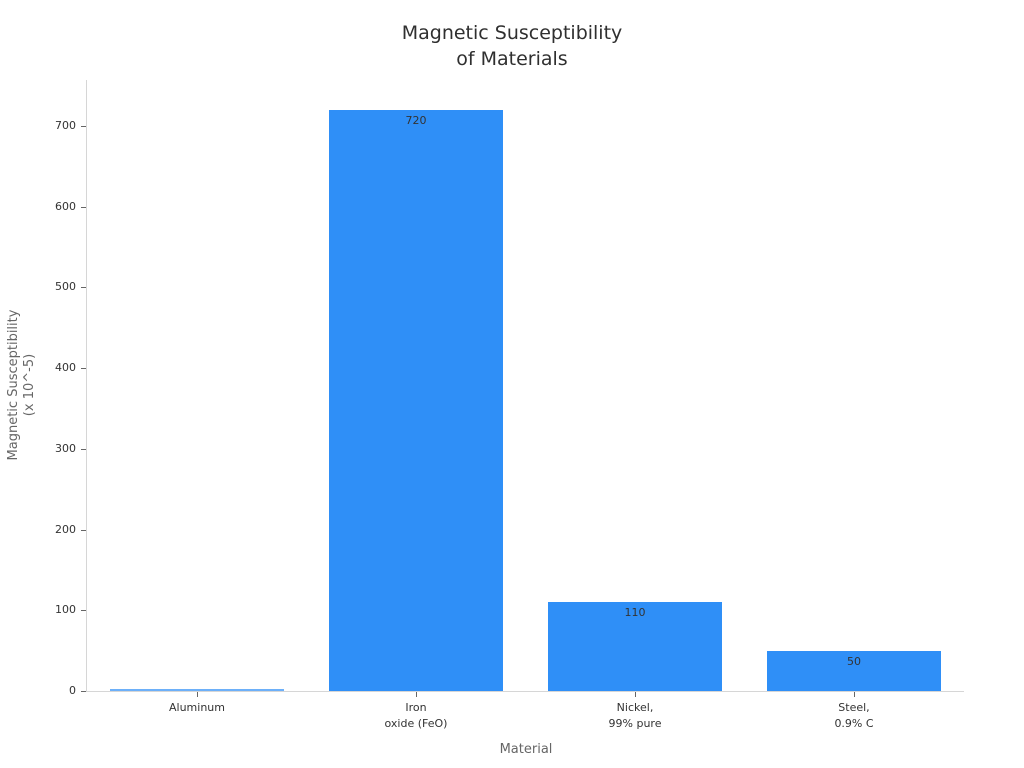  Describe the element at coordinates (635, 613) in the screenshot. I see `bar-value-label: 110` at that location.